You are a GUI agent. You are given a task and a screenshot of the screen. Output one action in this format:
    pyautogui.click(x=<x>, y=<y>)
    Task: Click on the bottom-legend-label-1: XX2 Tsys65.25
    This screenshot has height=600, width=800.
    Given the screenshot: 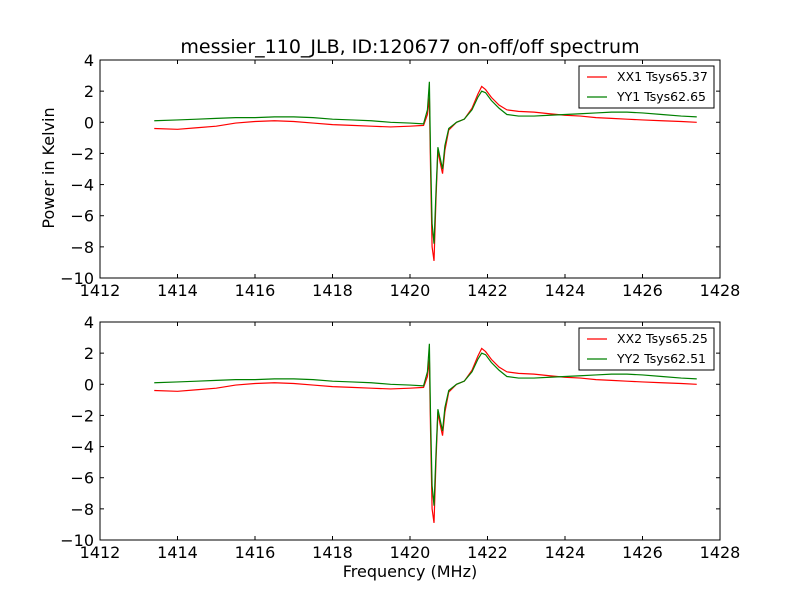 What is the action you would take?
    pyautogui.click(x=662, y=338)
    